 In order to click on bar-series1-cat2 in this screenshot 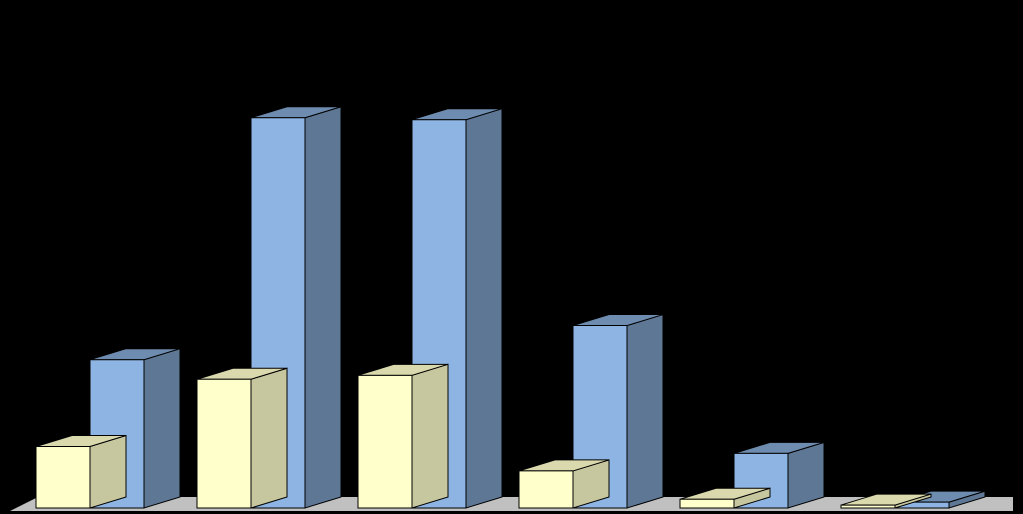, I will do `click(242, 438)`.